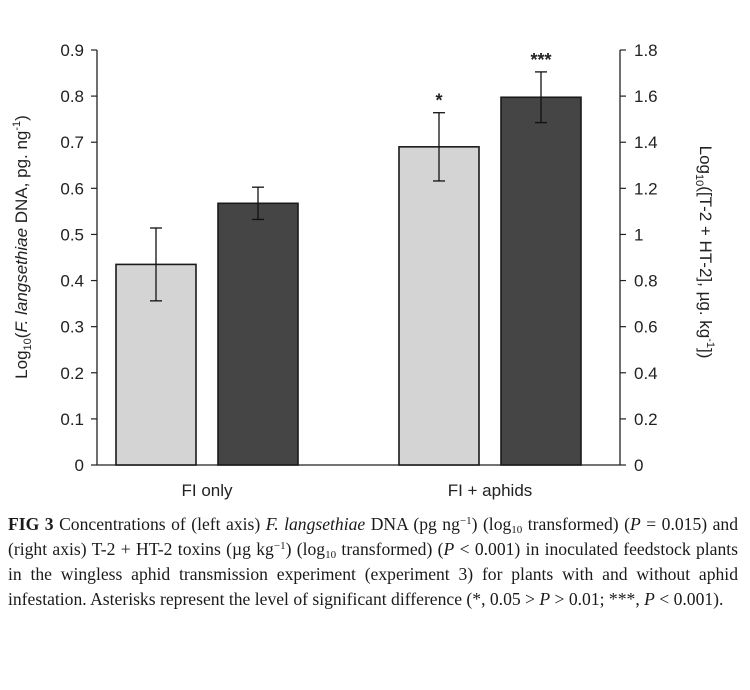 The width and height of the screenshot is (750, 690). I want to click on right-y-axis-label: Log10([T-2 + HT-2], µg. kg-1]), so click(704, 252).